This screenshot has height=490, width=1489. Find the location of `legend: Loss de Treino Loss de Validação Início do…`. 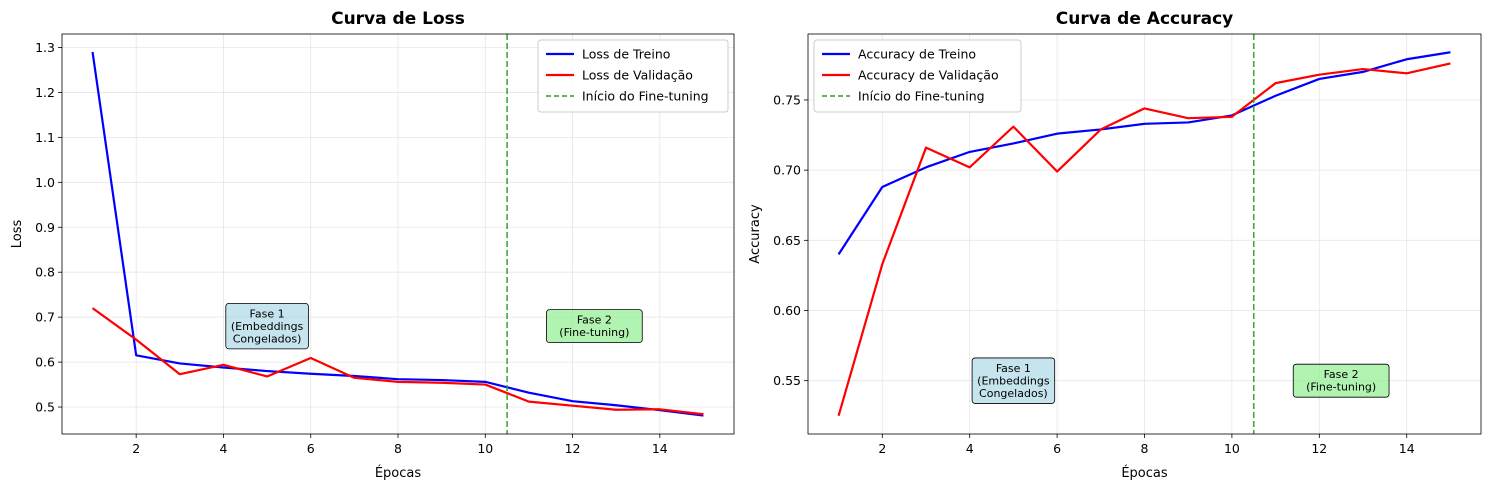

legend: Loss de Treino Loss de Validação Início do… is located at coordinates (633, 76).